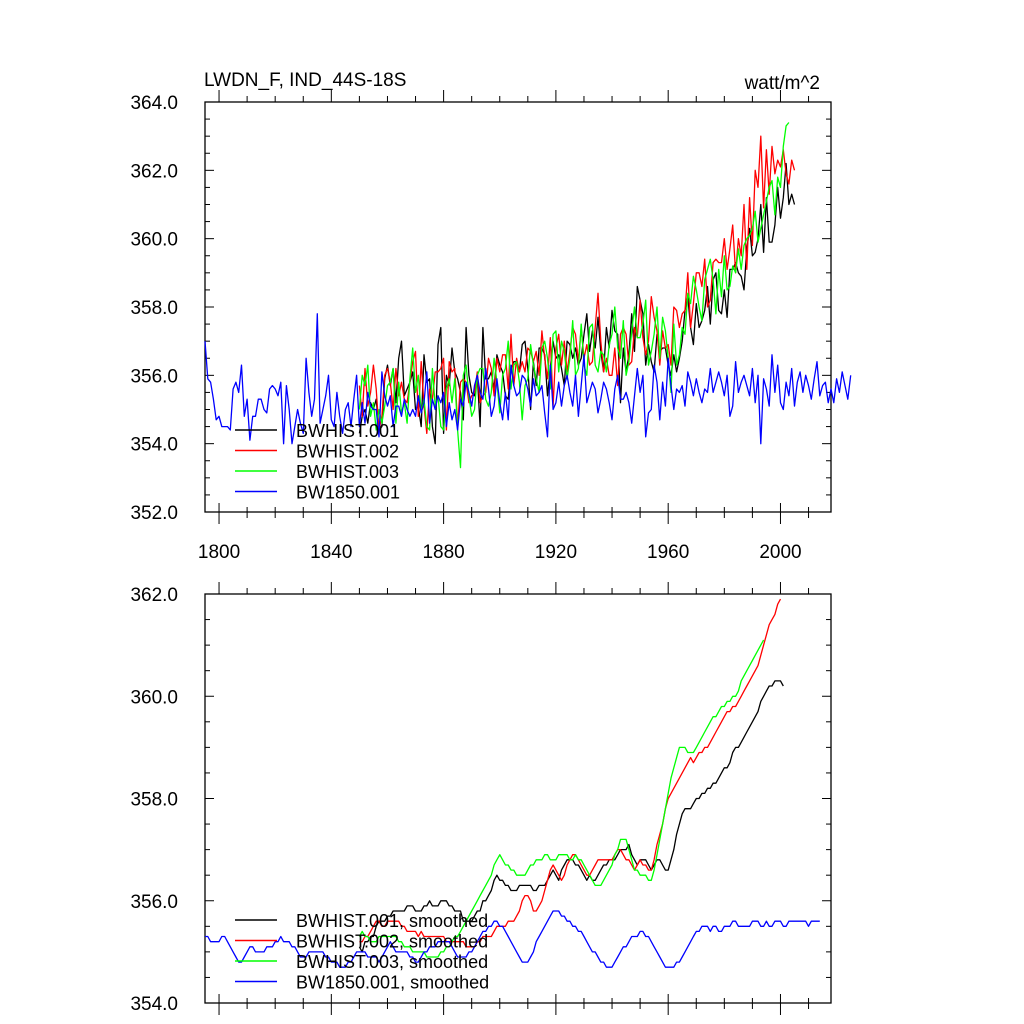  What do you see at coordinates (782, 83) in the screenshot?
I see `units-label: watt/m^2` at bounding box center [782, 83].